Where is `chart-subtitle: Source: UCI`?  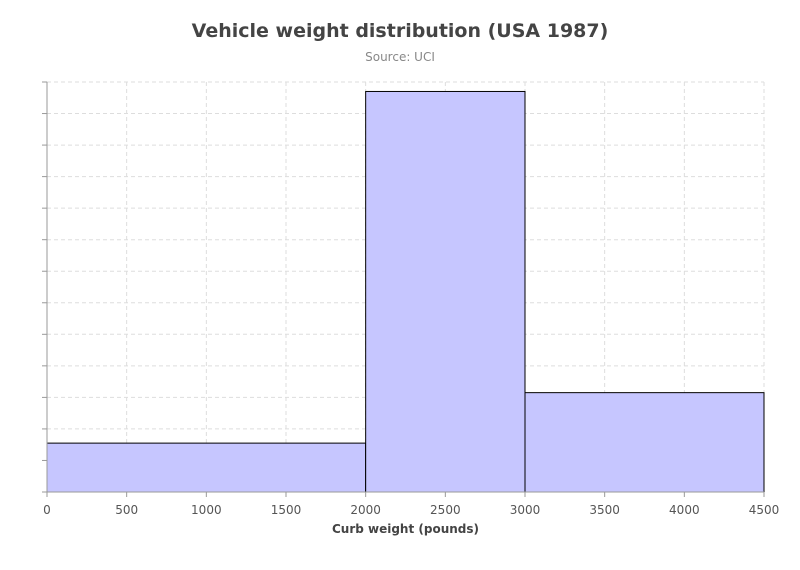 chart-subtitle: Source: UCI is located at coordinates (400, 57).